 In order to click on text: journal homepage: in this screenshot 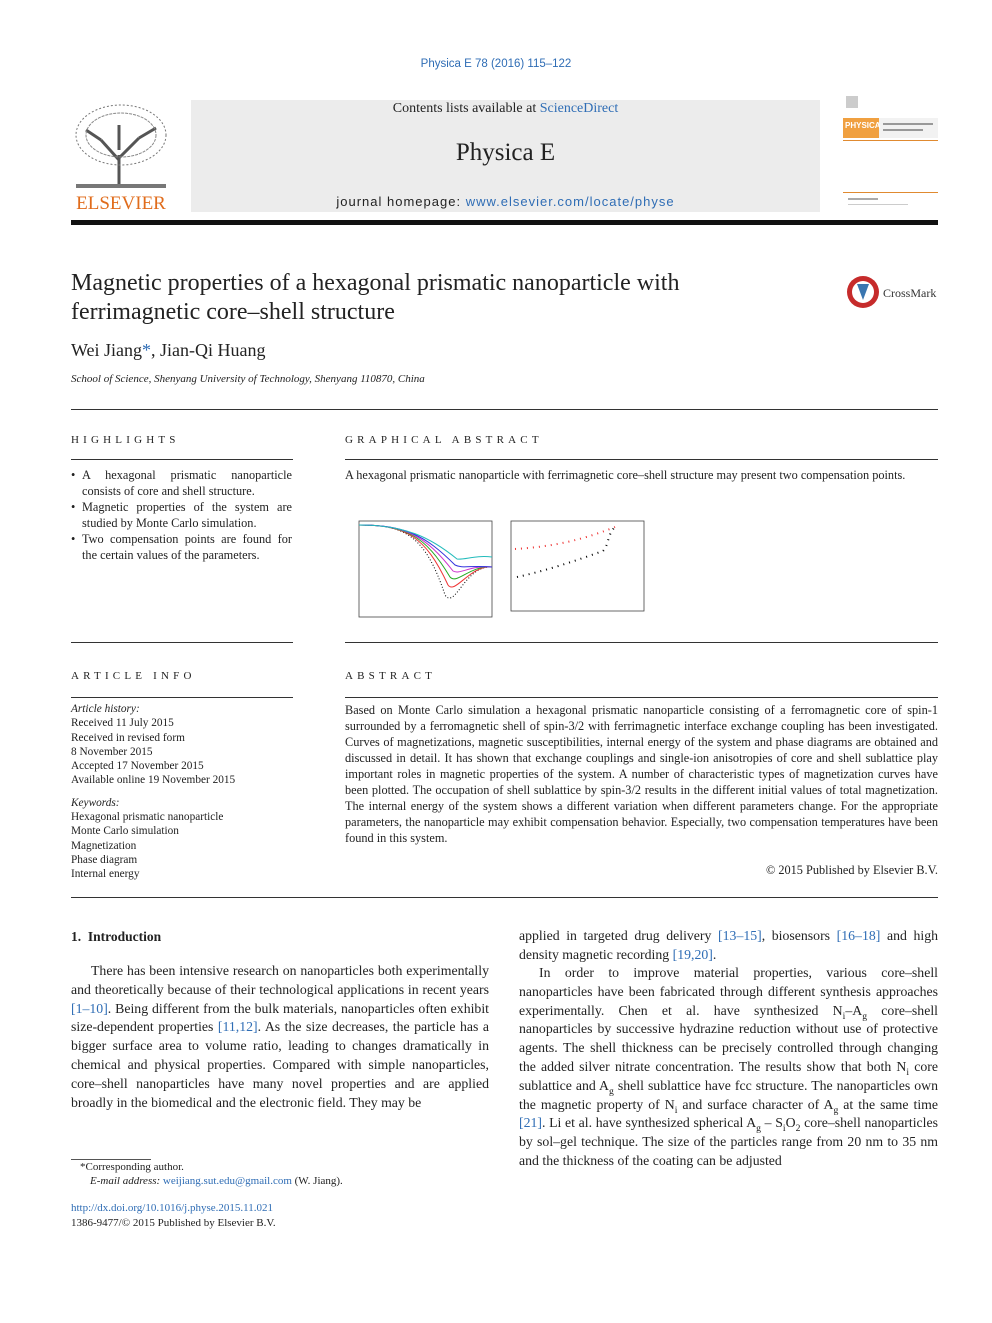, I will do `click(401, 201)`.